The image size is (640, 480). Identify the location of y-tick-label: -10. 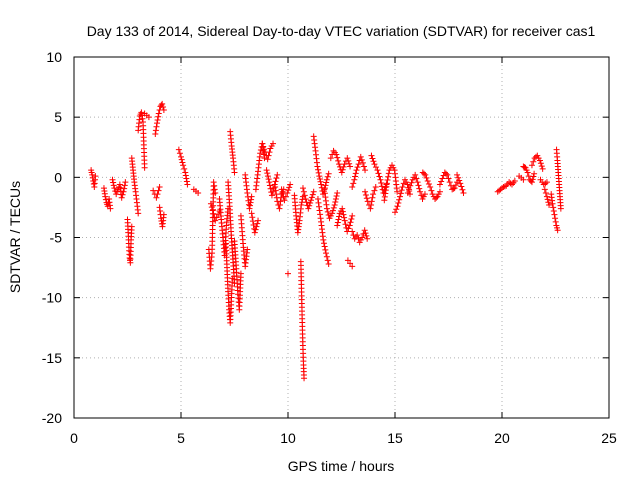
(52, 298).